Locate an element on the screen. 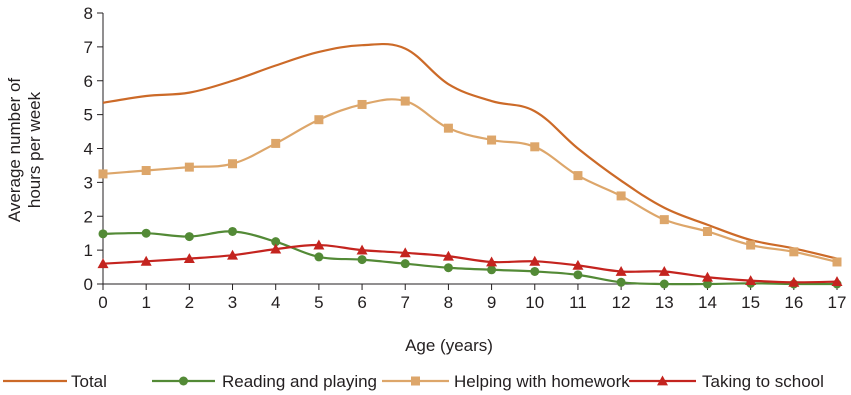  y-tick-label: 1 is located at coordinates (88, 250).